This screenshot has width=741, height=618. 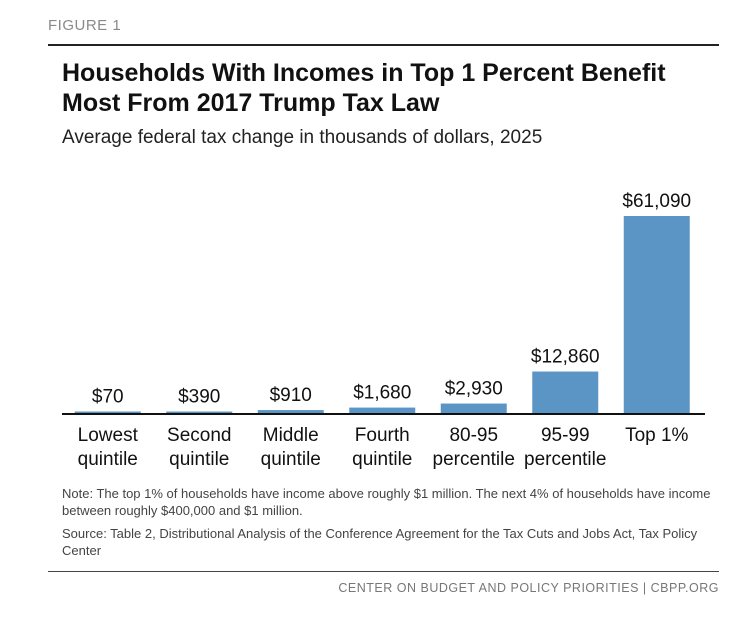 What do you see at coordinates (291, 459) in the screenshot?
I see `category-label-2-1: quintile` at bounding box center [291, 459].